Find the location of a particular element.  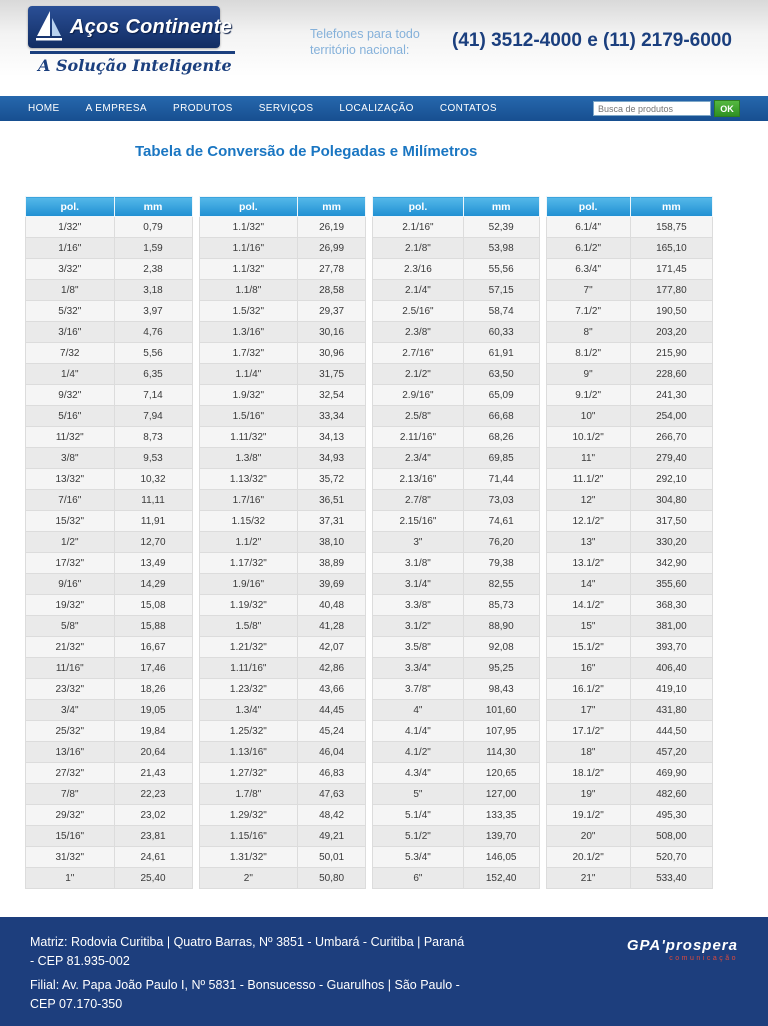

mm-cell: 57,15 is located at coordinates (501, 290).